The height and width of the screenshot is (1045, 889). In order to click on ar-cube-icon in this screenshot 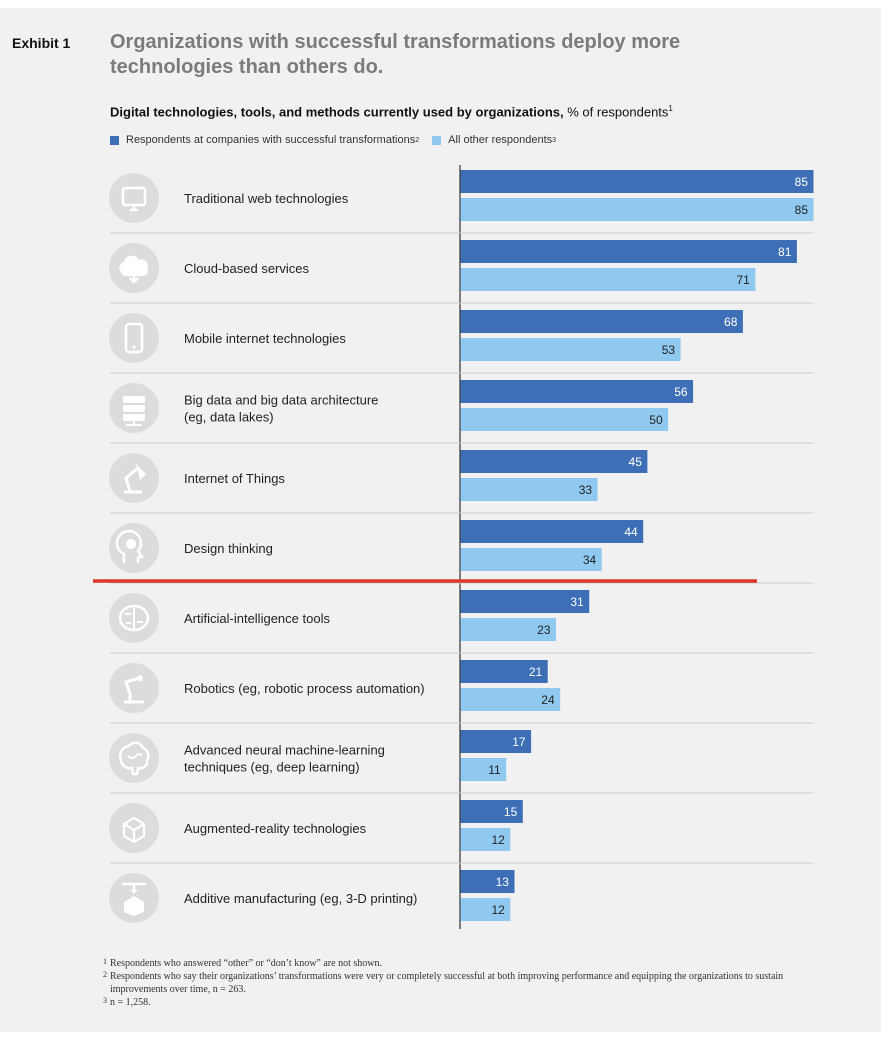, I will do `click(134, 828)`.